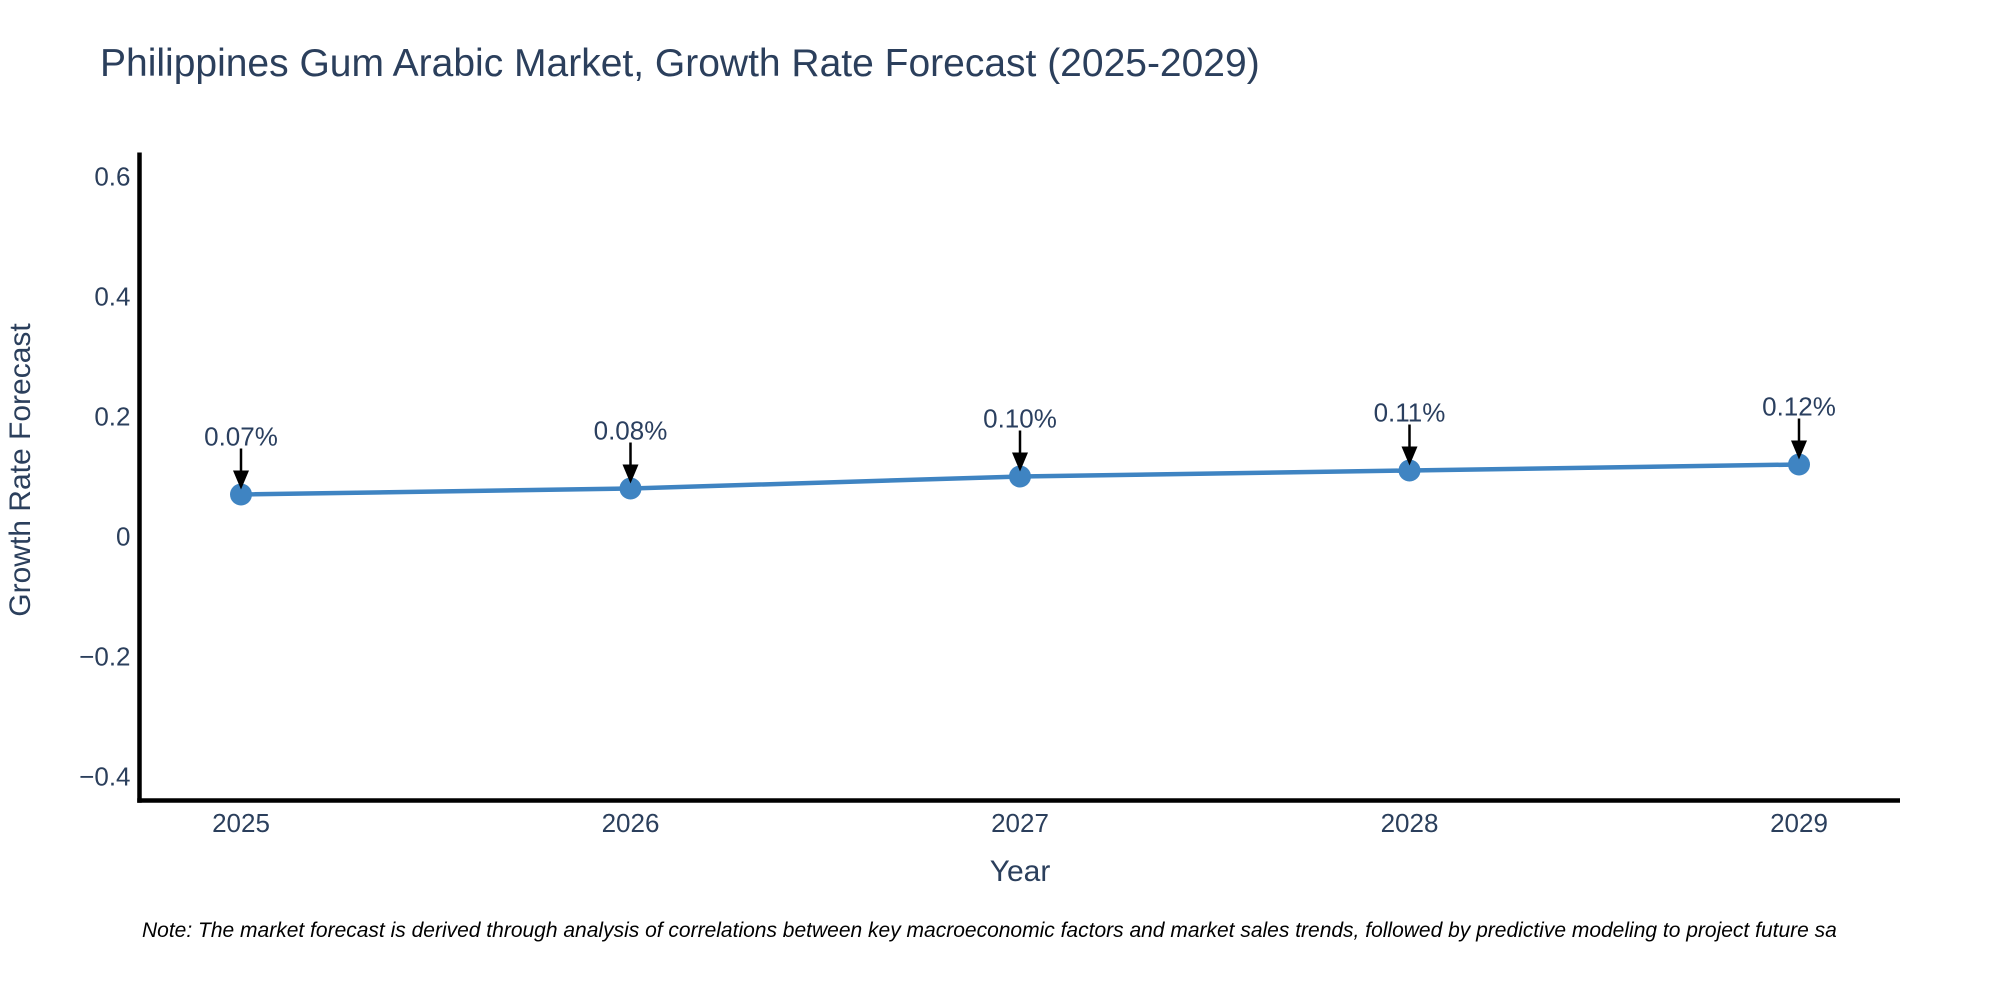 The image size is (2000, 1000). What do you see at coordinates (20, 470) in the screenshot?
I see `y-axis-title: Growth Rate Forecast` at bounding box center [20, 470].